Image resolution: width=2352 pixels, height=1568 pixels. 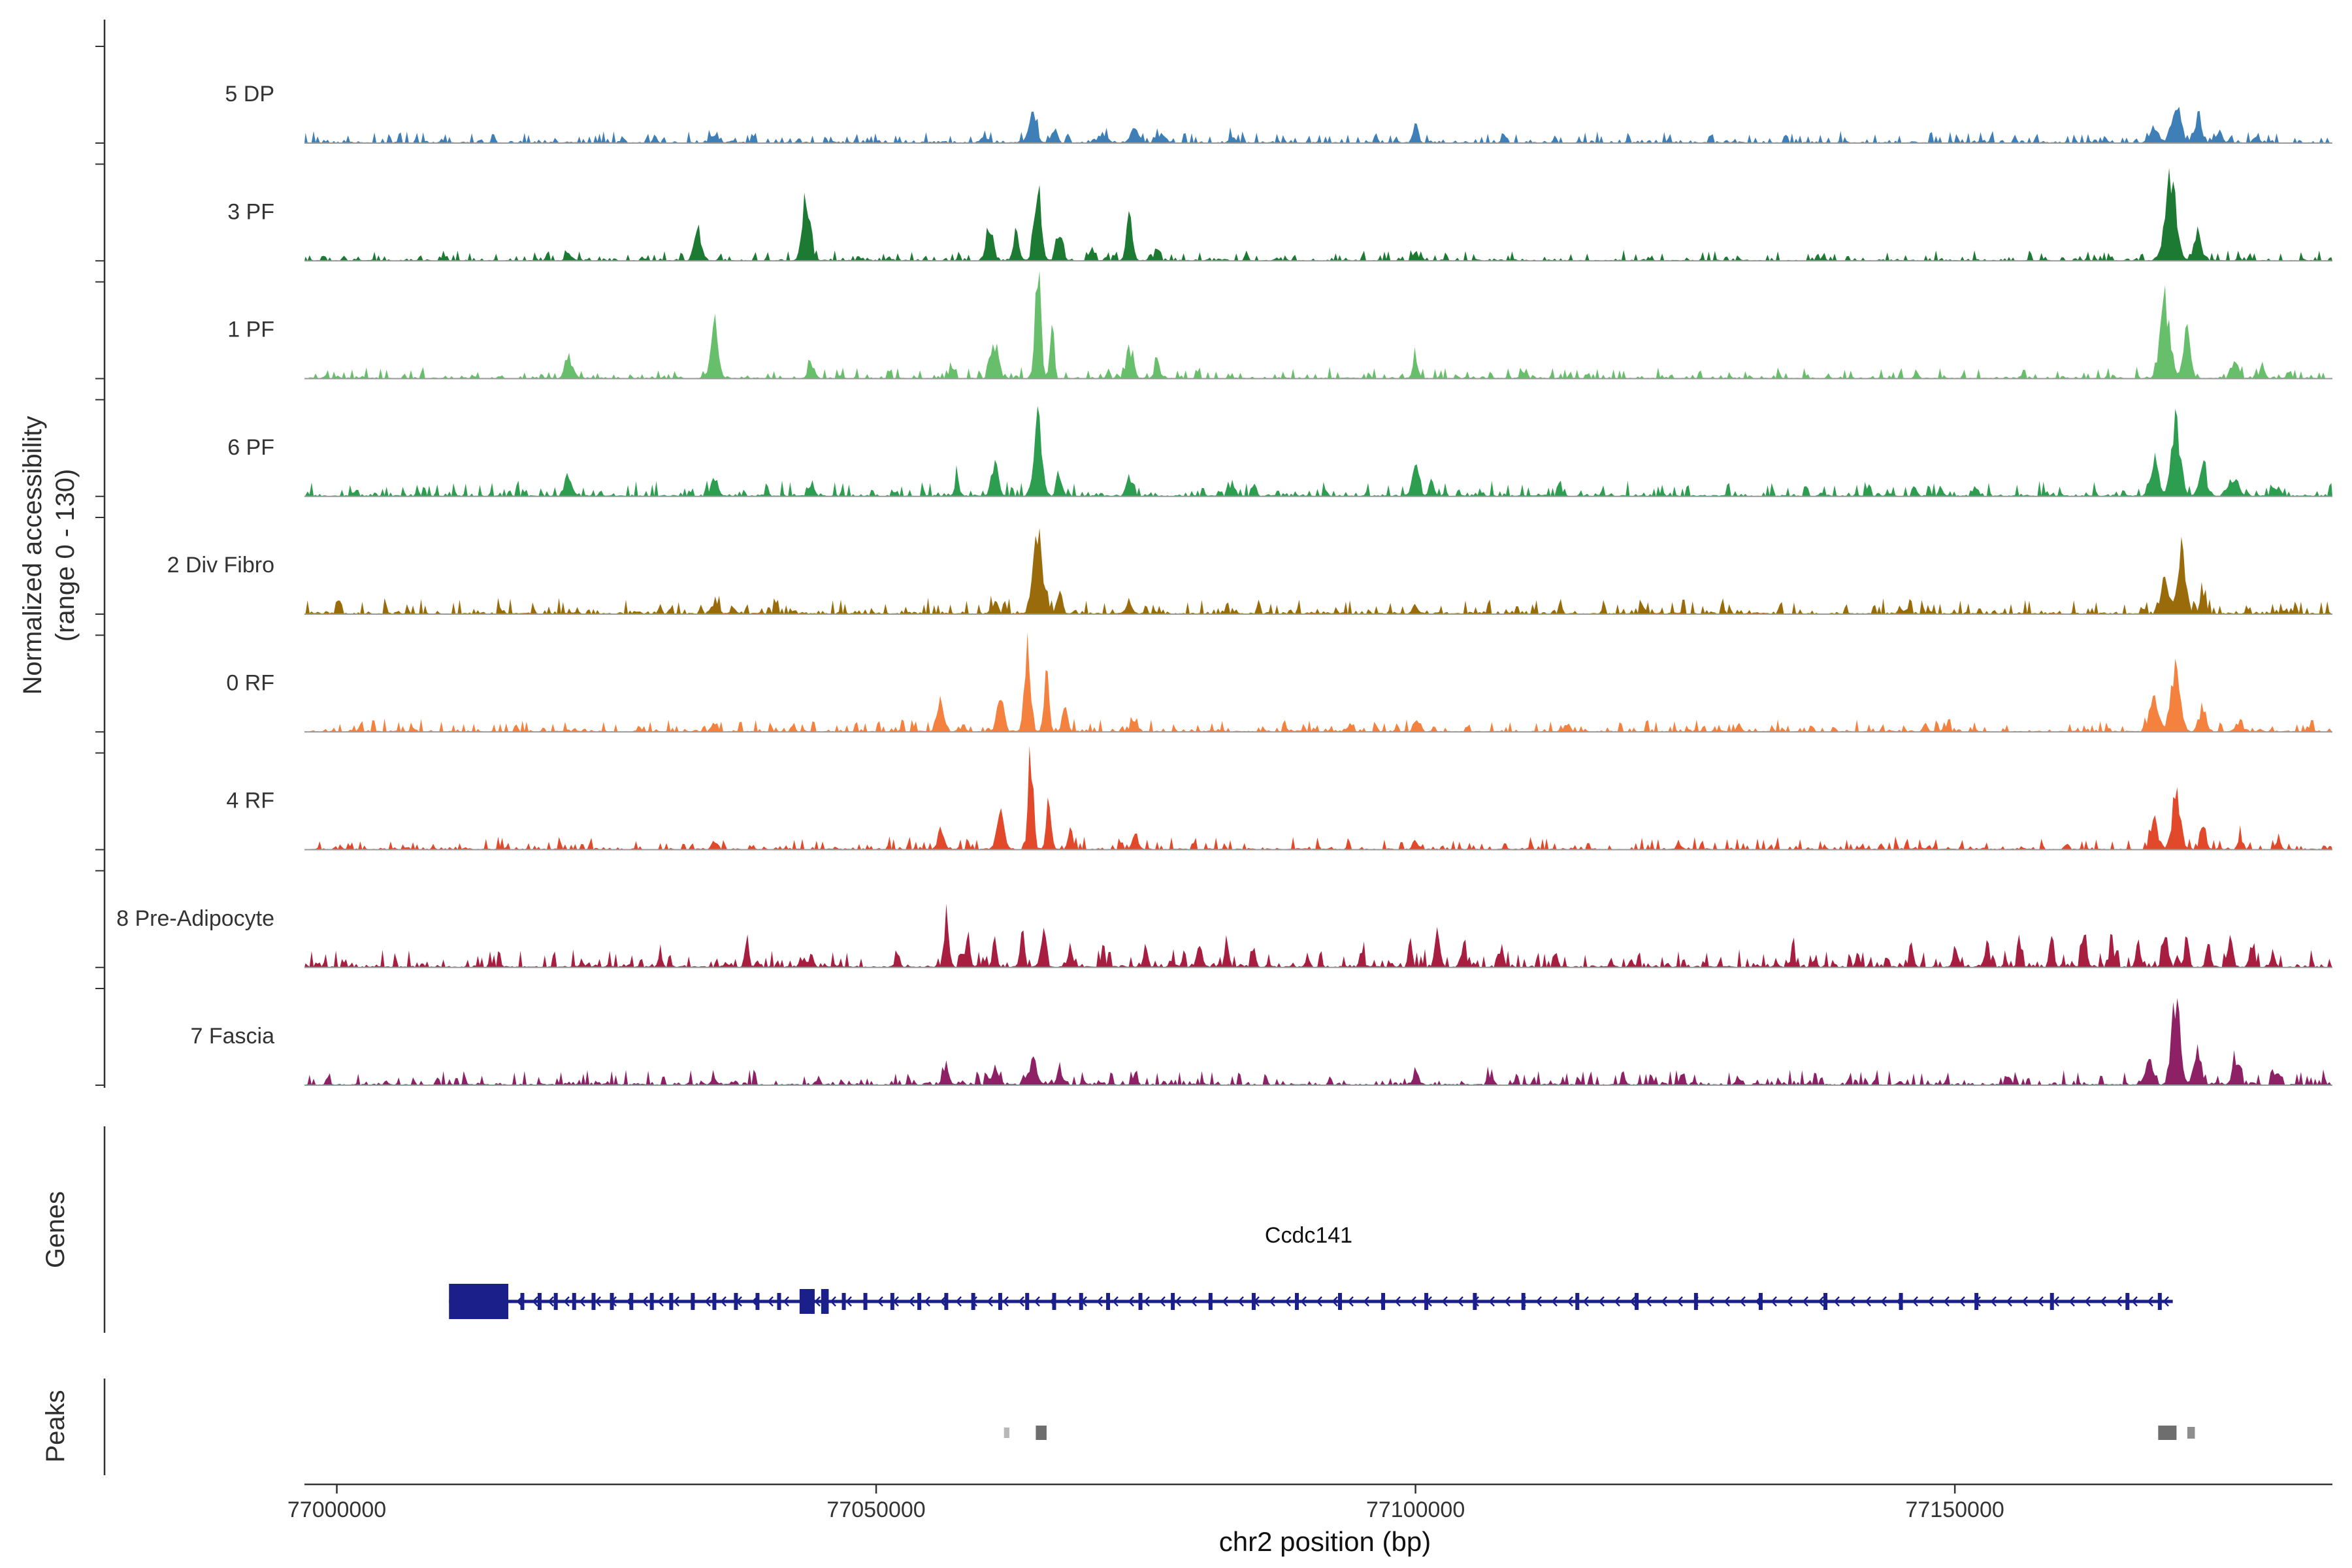 What do you see at coordinates (220, 565) in the screenshot?
I see `track-label: 2 Div Fibro` at bounding box center [220, 565].